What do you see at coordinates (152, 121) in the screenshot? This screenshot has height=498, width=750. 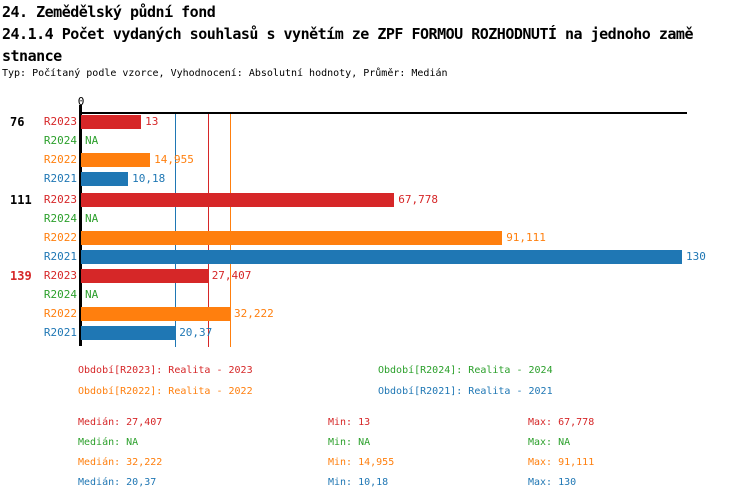 I see `bar-value-label: 13` at bounding box center [152, 121].